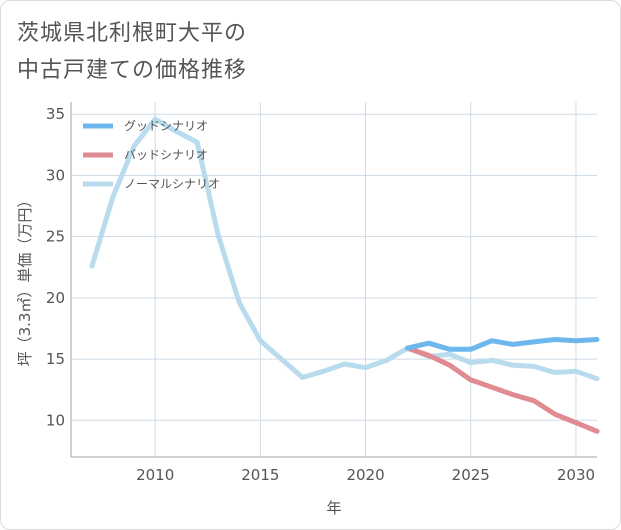 The image size is (621, 530). Describe the element at coordinates (166, 155) in the screenshot. I see `legend-label: バッドシナリオ` at that location.